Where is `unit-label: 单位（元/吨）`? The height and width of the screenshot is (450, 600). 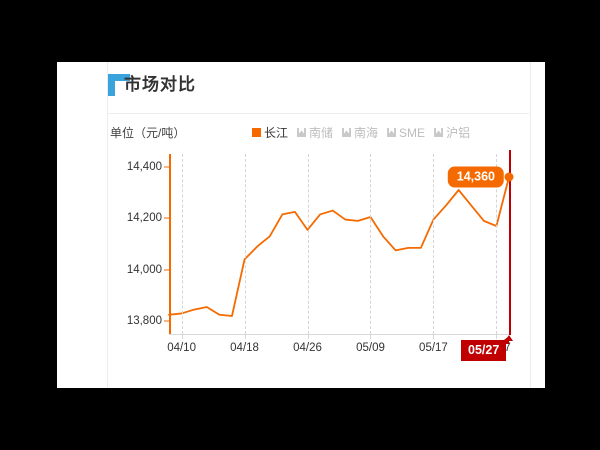
unit-label: 单位（元/吨） is located at coordinates (148, 133).